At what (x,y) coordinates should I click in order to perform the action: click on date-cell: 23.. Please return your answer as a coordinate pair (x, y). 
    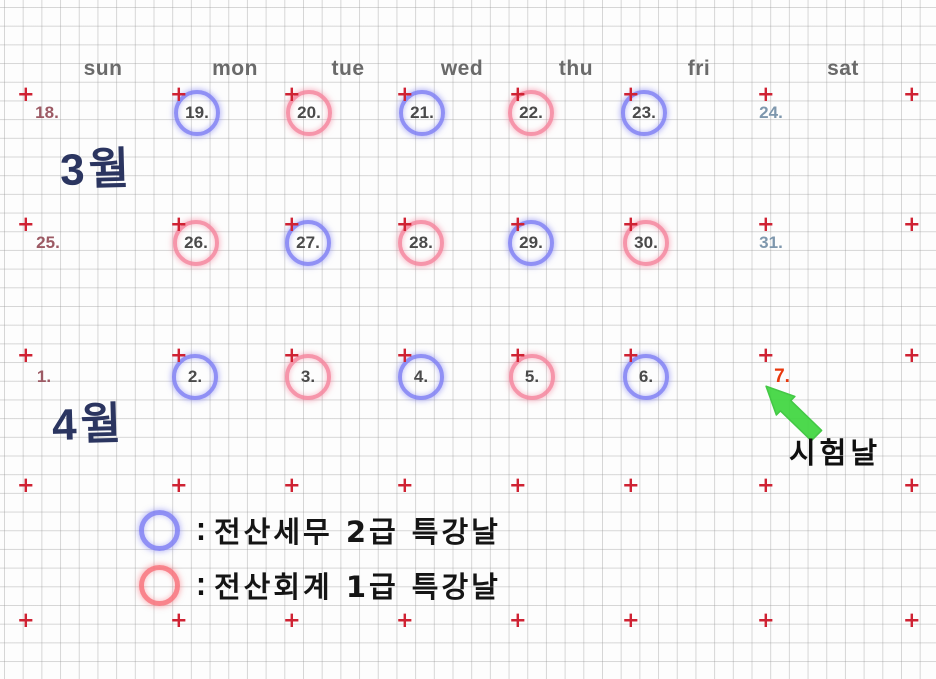
    Looking at the image, I should click on (644, 113).